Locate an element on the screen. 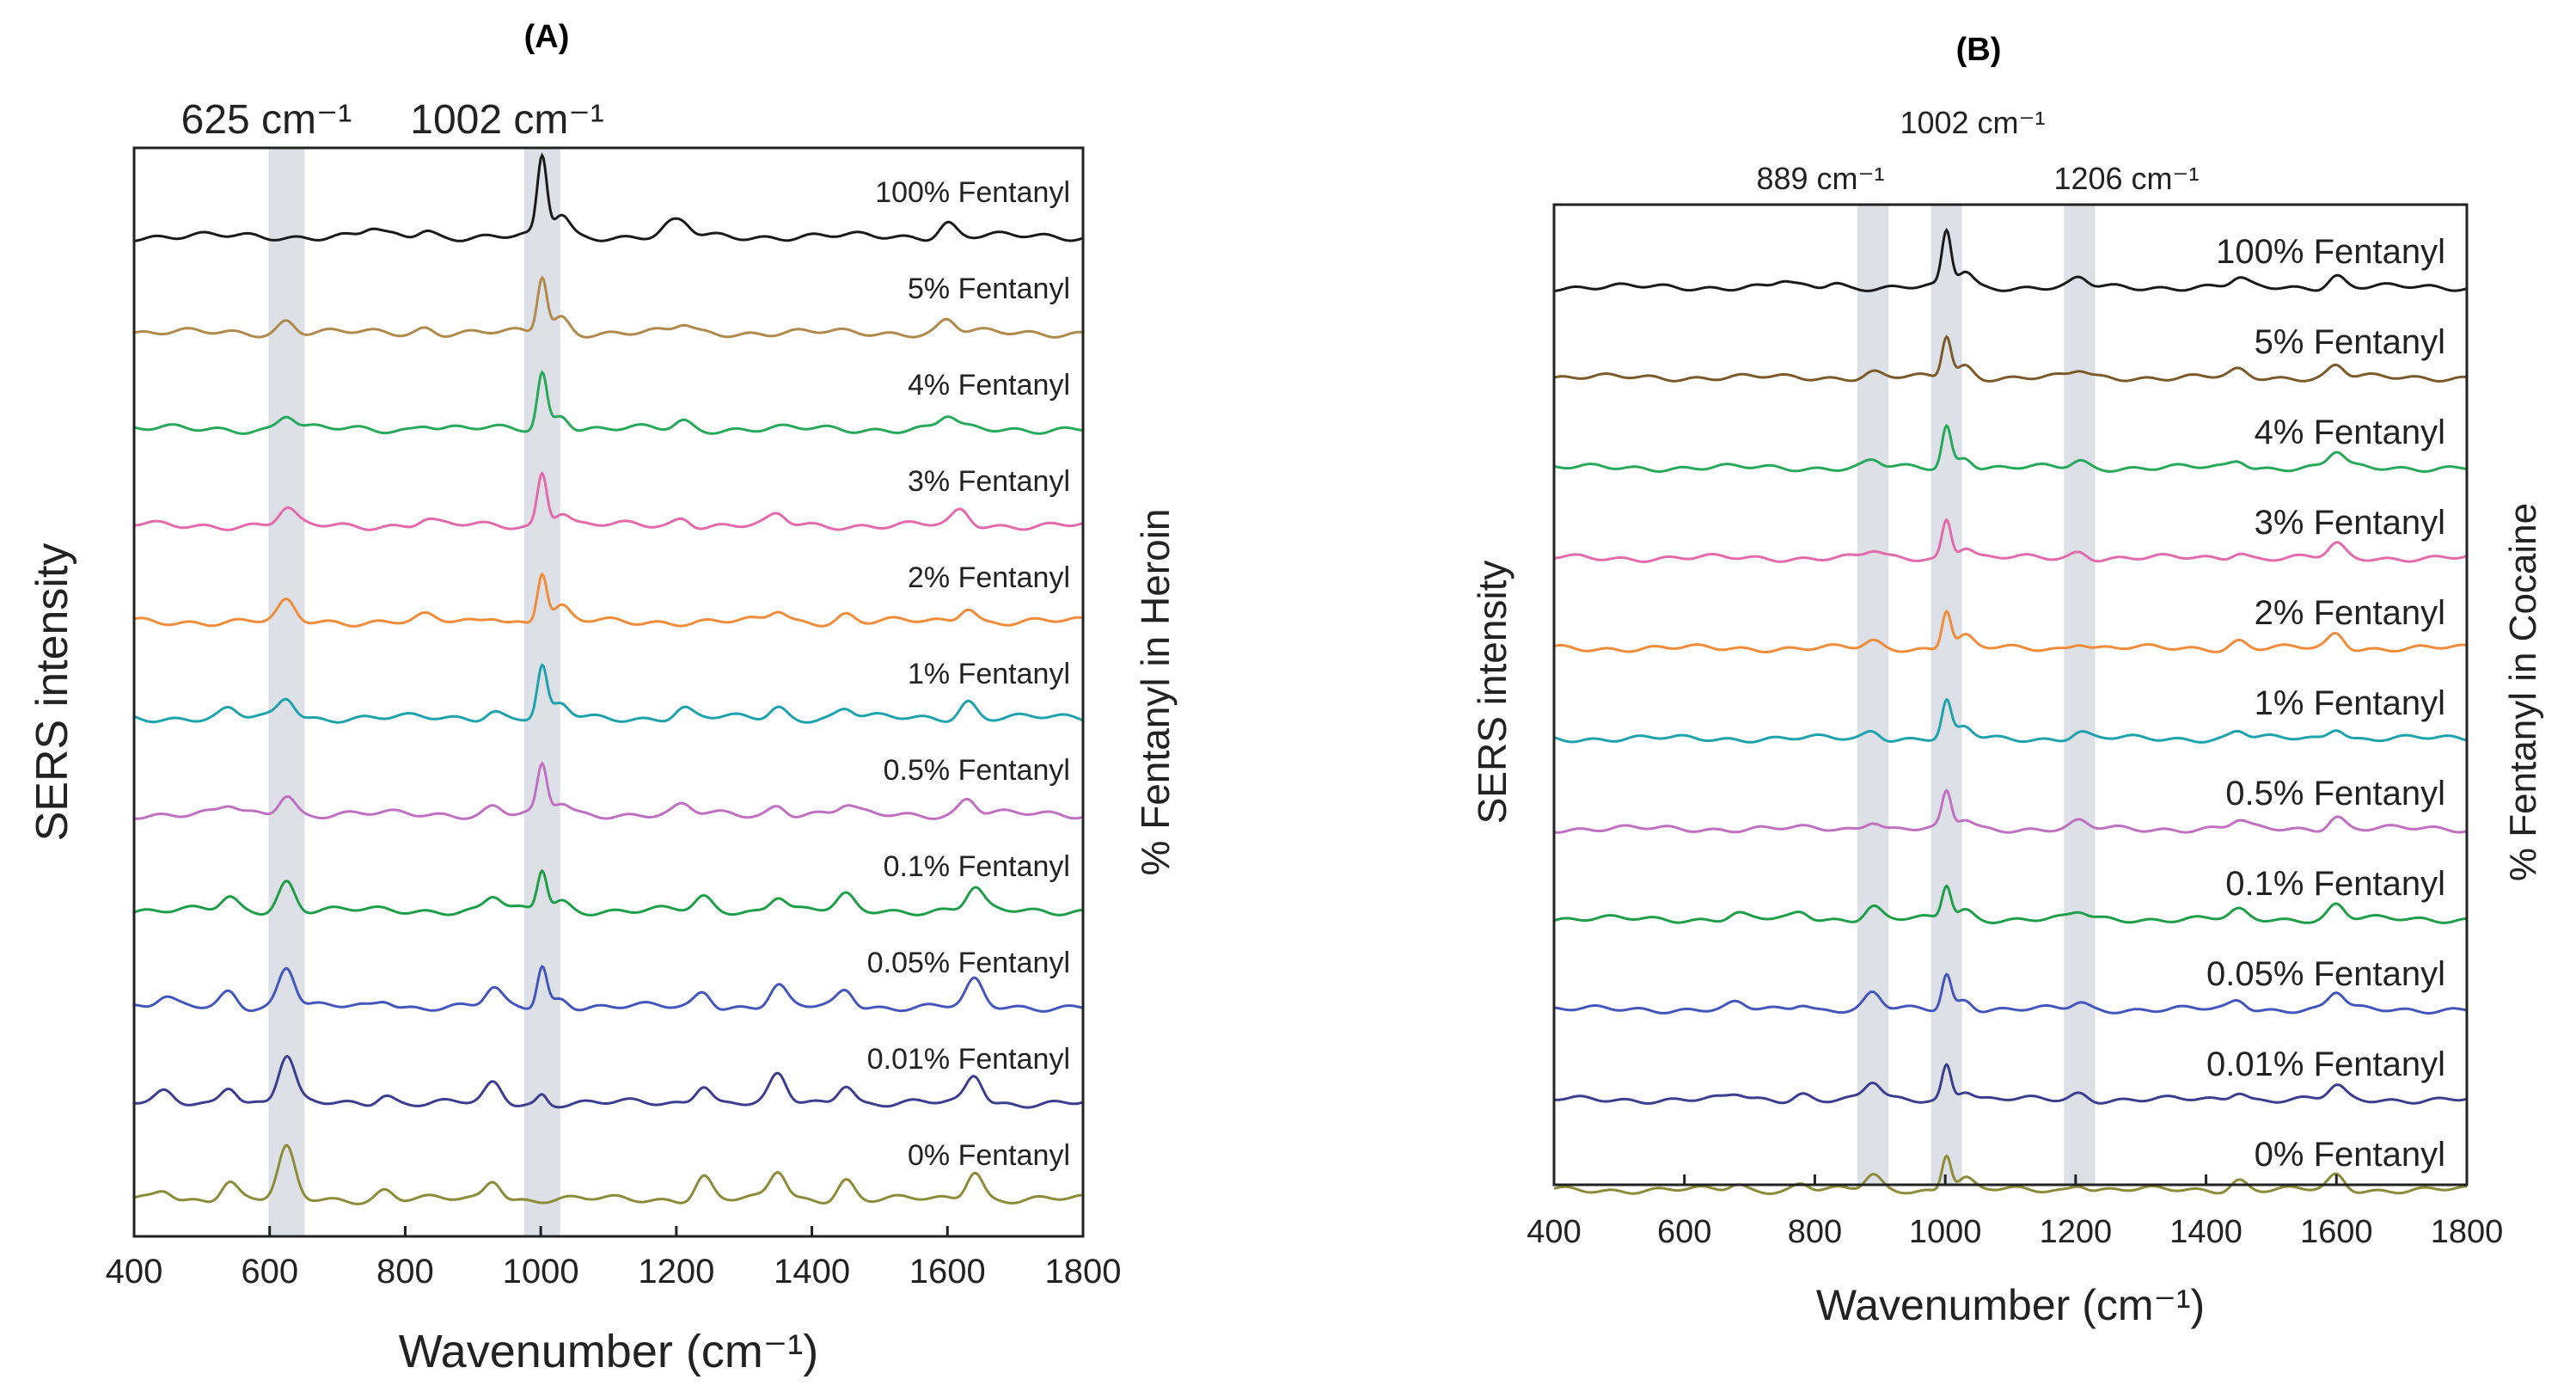 Image resolution: width=2576 pixels, height=1398 pixels. band-label-b-1: 1002 cm⁻¹ is located at coordinates (1972, 122).